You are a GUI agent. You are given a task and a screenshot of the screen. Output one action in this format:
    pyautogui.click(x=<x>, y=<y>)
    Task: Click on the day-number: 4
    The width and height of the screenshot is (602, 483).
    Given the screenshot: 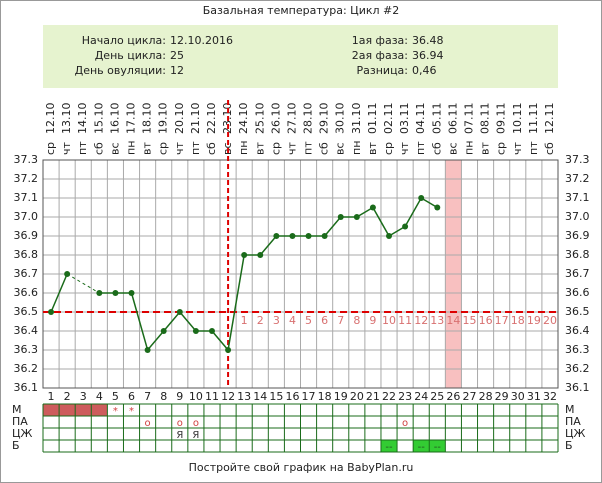 What is the action you would take?
    pyautogui.click(x=99, y=396)
    